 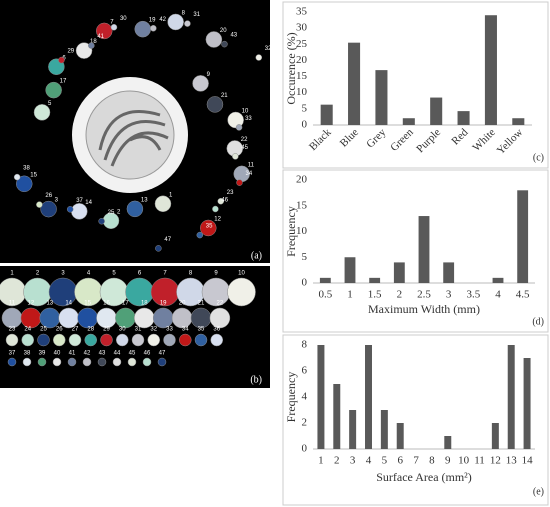 I want to click on y-tick-label: 35, so click(x=302, y=12).